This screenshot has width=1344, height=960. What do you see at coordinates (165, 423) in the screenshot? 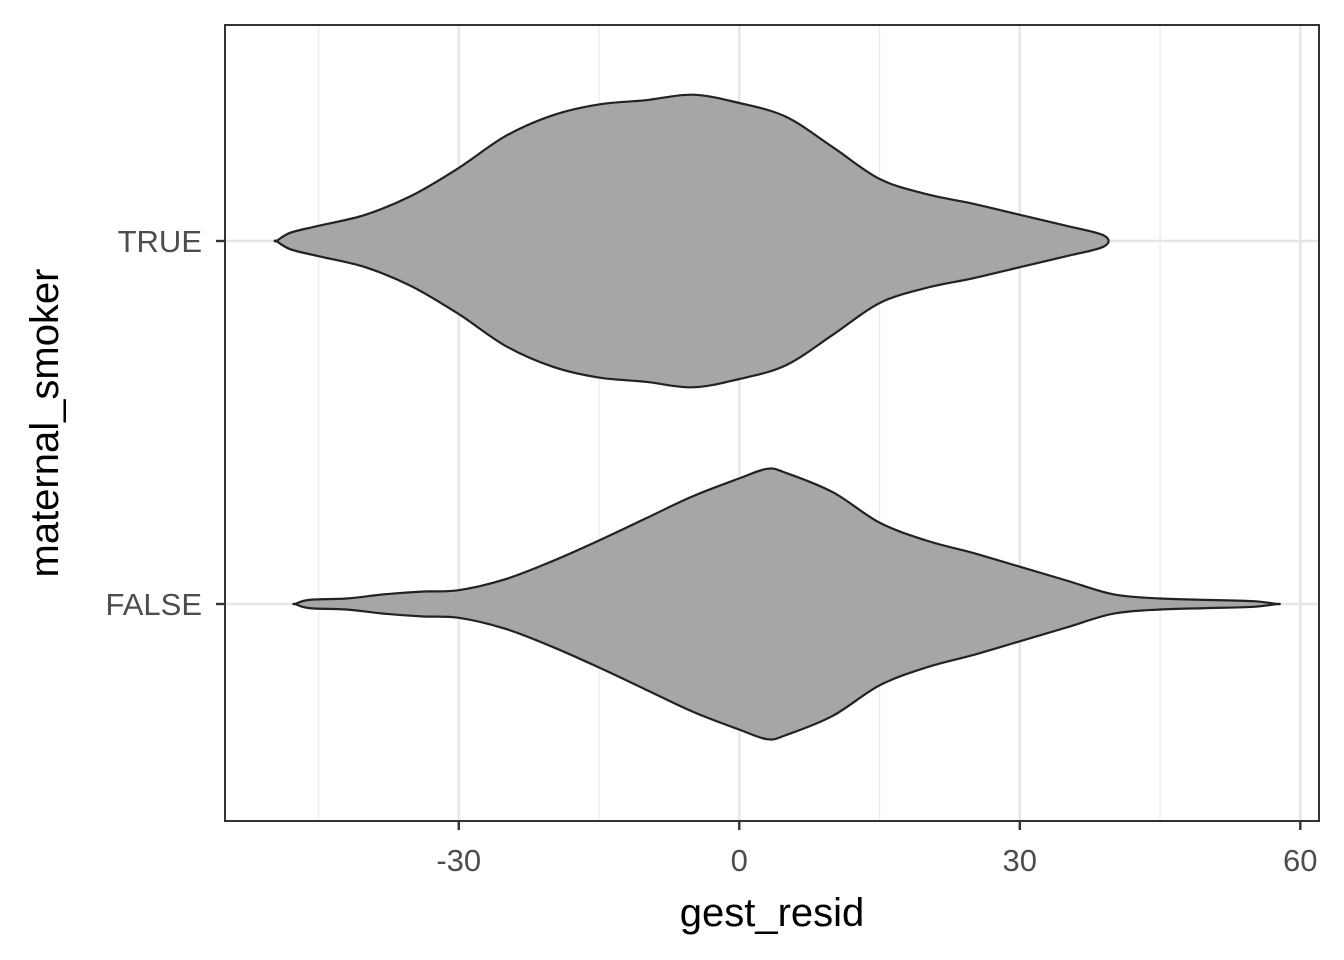
I see `y-axis-ticks: FALSE TRUE` at bounding box center [165, 423].